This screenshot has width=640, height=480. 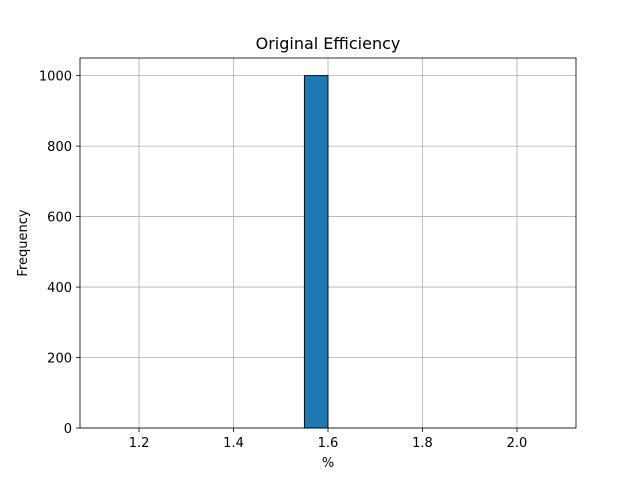 I want to click on x-axis-ticks: 1.2 1.4 1.6 1.8 2.0, so click(x=328, y=439).